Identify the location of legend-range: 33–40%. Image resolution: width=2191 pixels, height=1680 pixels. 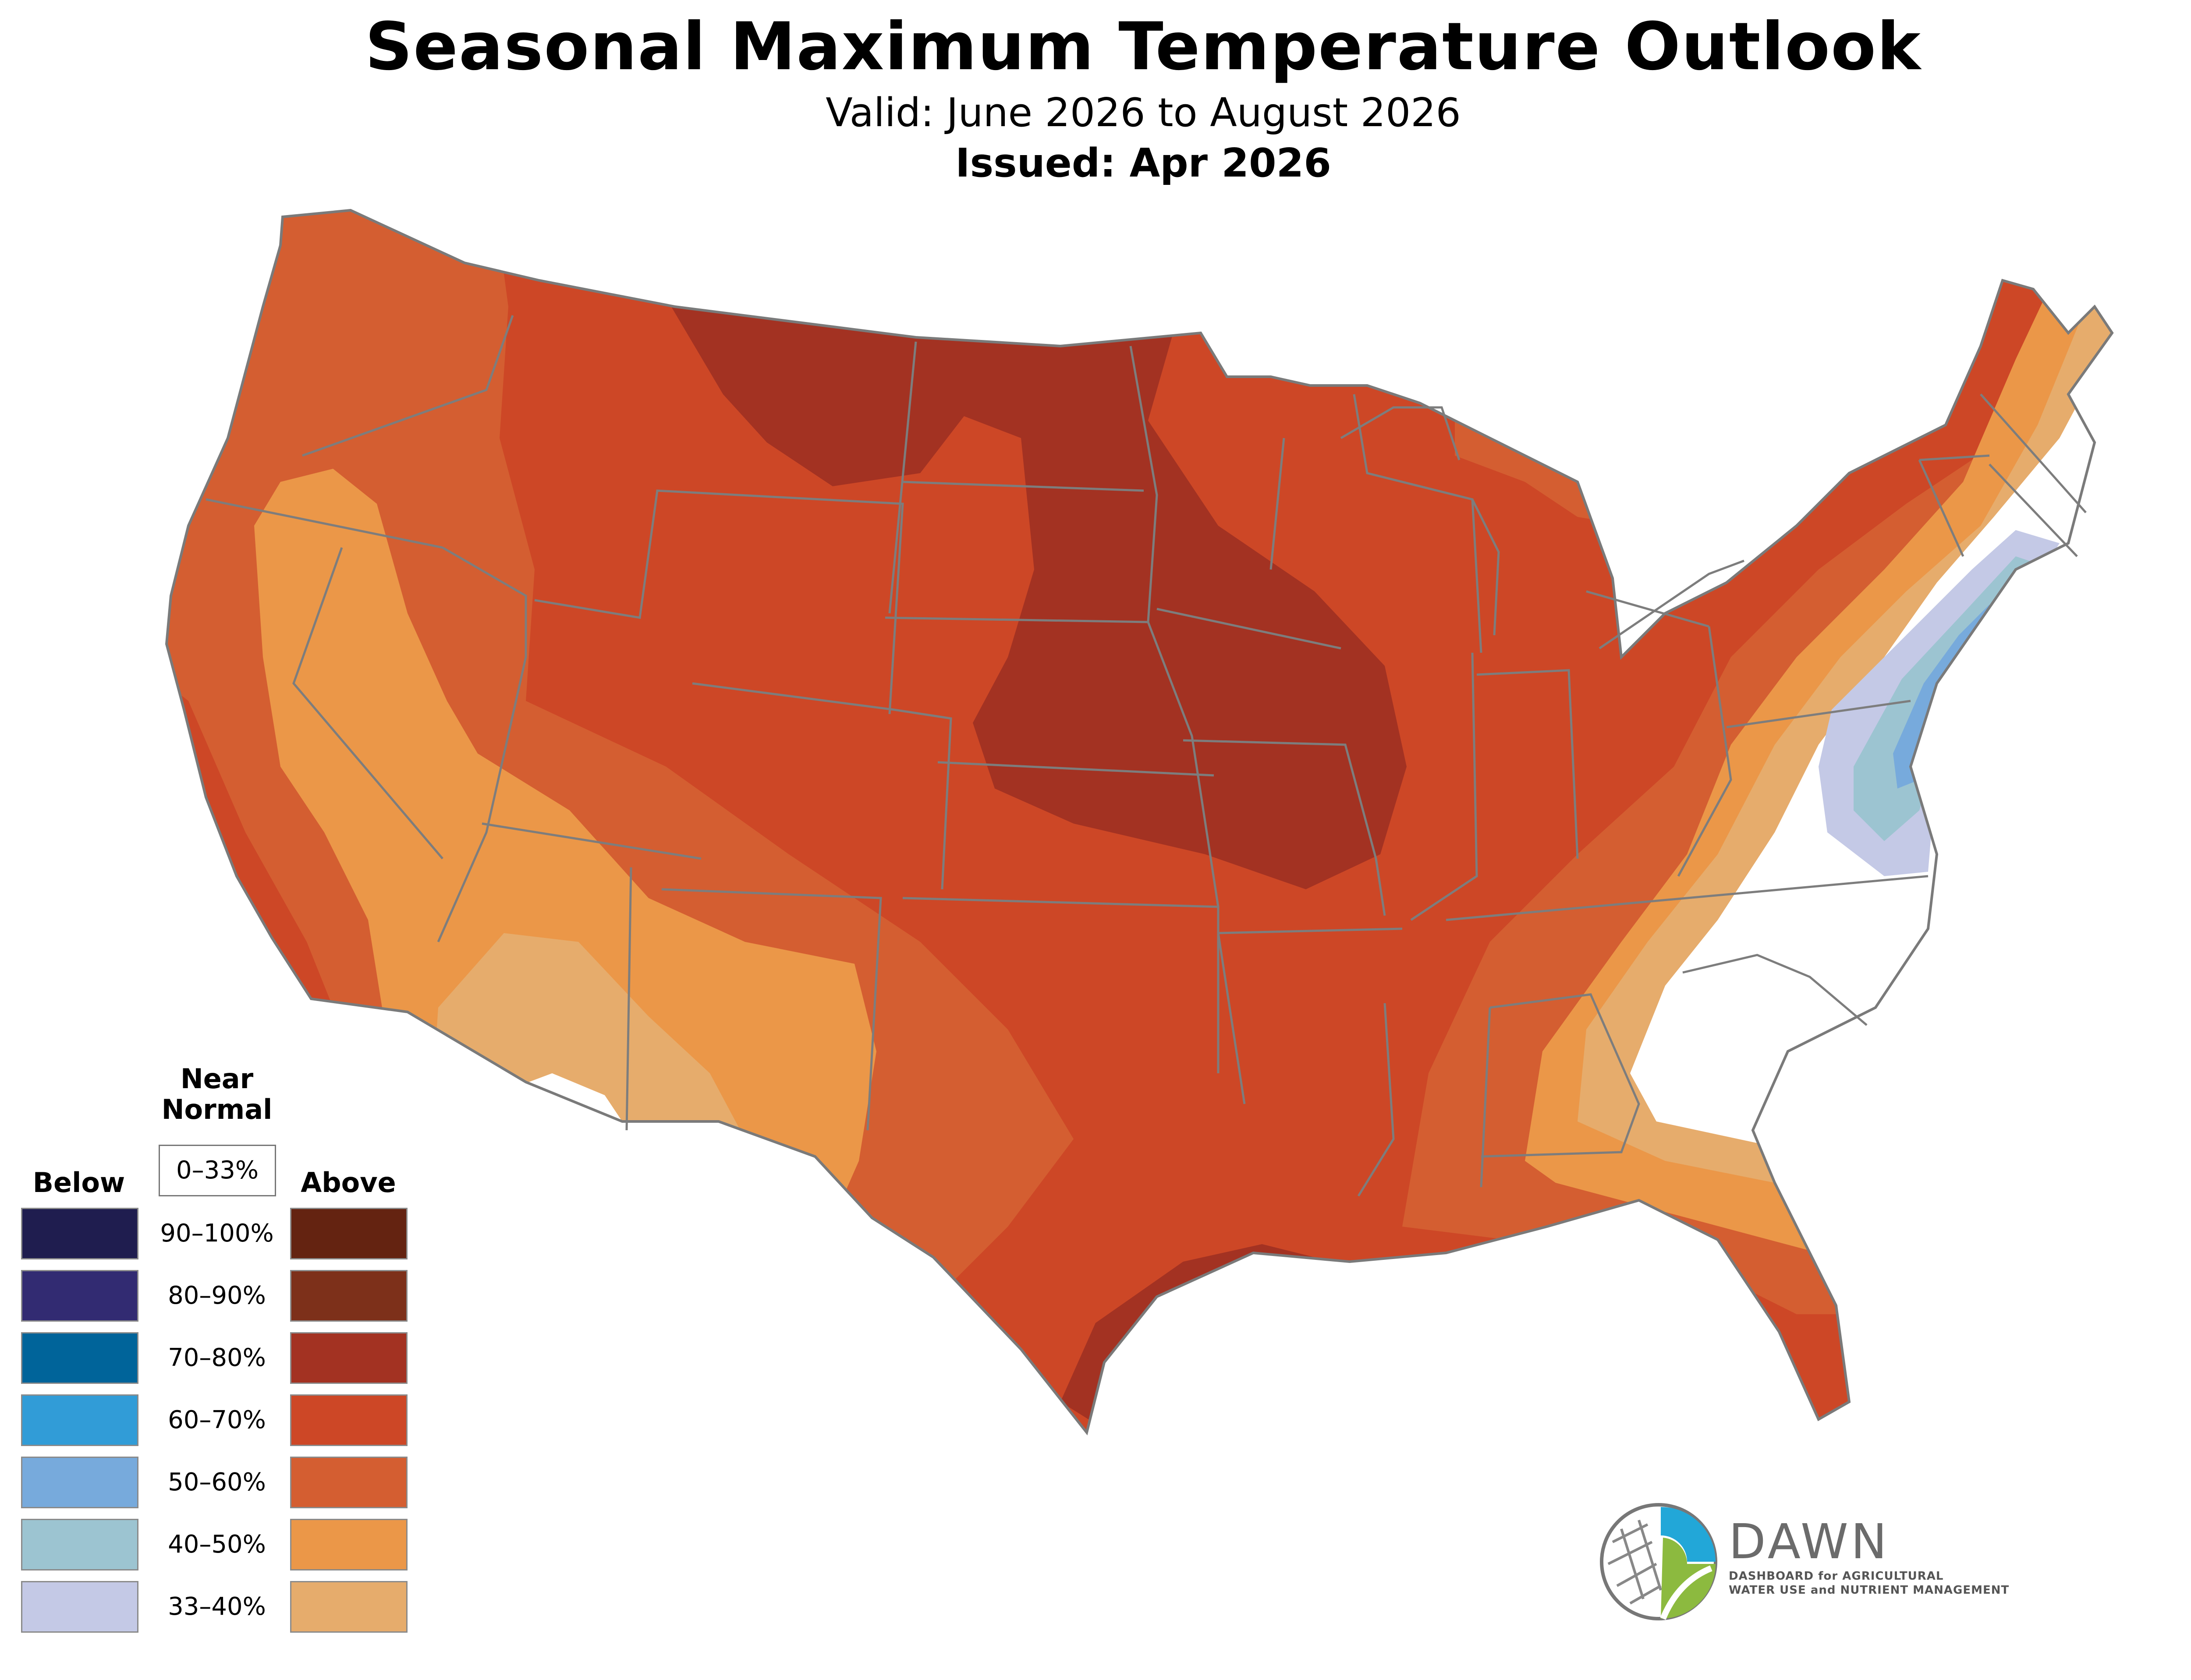
(217, 1606).